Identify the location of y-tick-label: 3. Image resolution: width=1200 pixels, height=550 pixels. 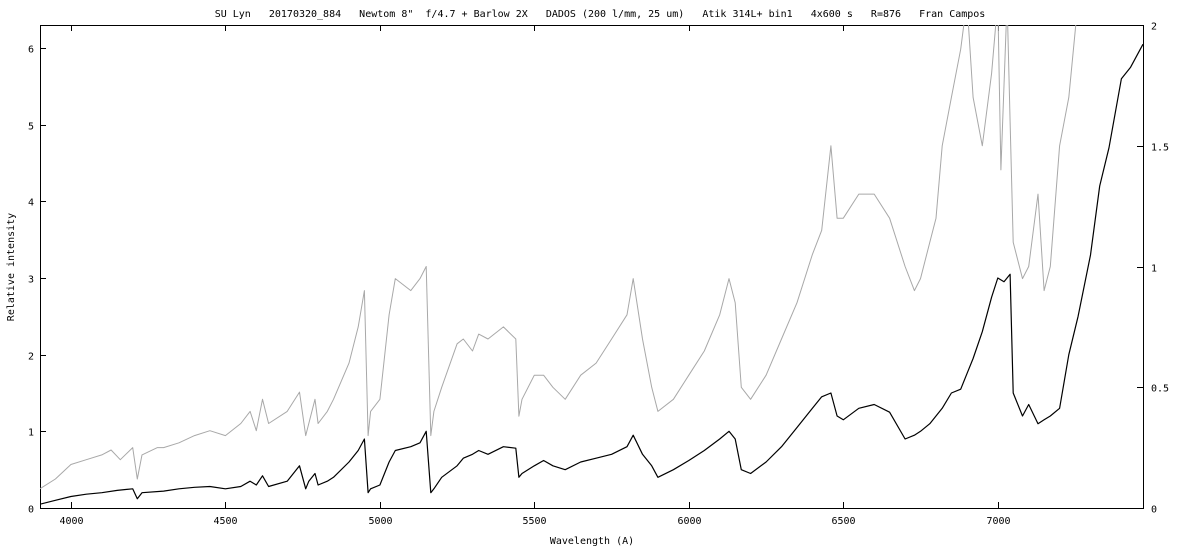
(31, 280).